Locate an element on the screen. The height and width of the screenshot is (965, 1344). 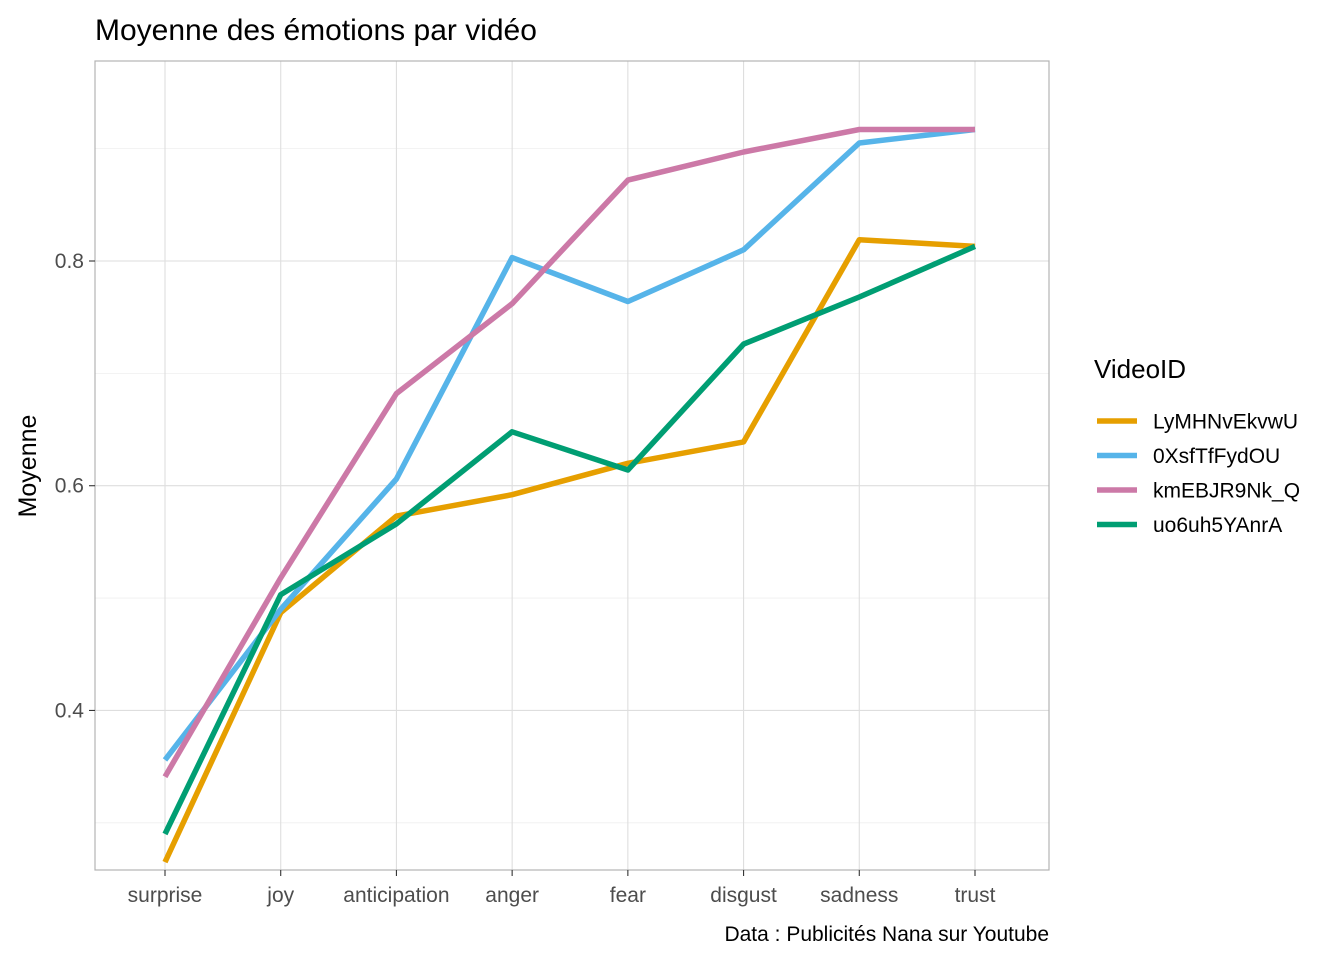
legend-item: LyMHNvEkvwU is located at coordinates (1197, 422).